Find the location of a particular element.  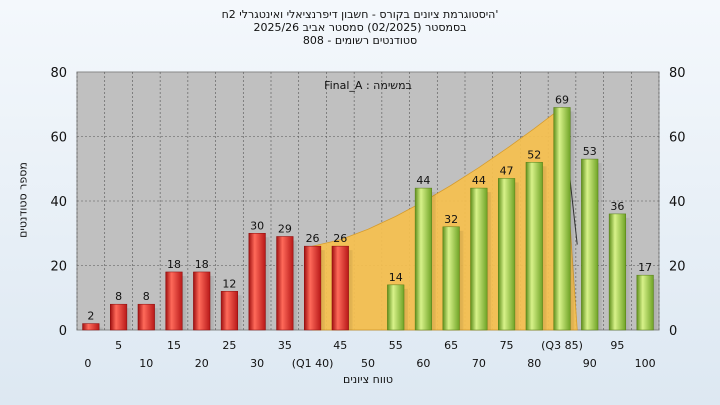

x-tick-label: 100 is located at coordinates (645, 363).